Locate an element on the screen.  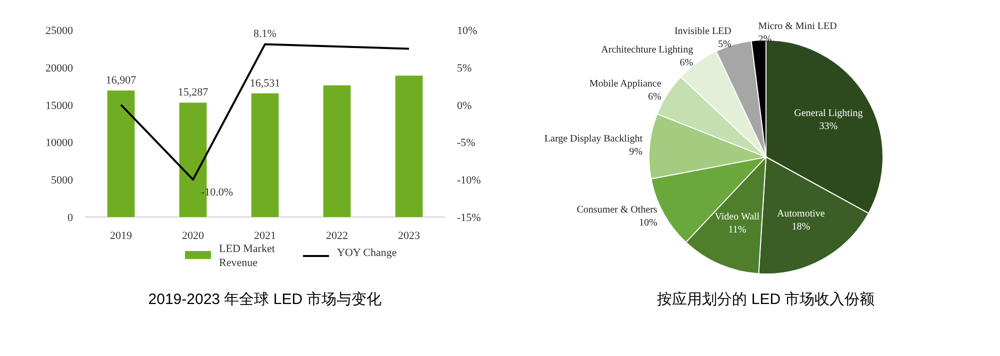
data-label: 16,531 is located at coordinates (265, 83).